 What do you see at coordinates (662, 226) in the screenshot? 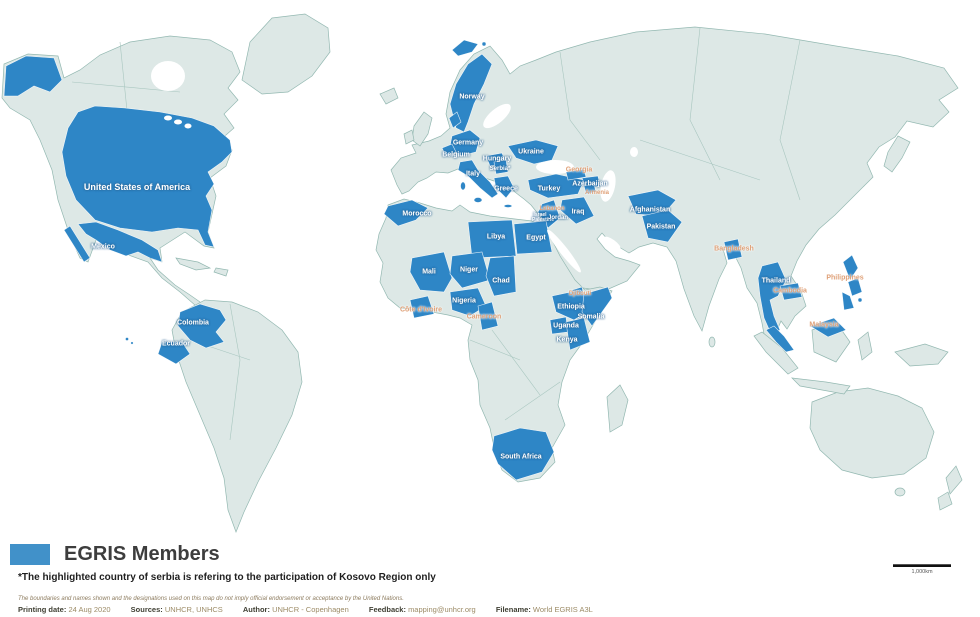
I see `country-shape-pakistan` at bounding box center [662, 226].